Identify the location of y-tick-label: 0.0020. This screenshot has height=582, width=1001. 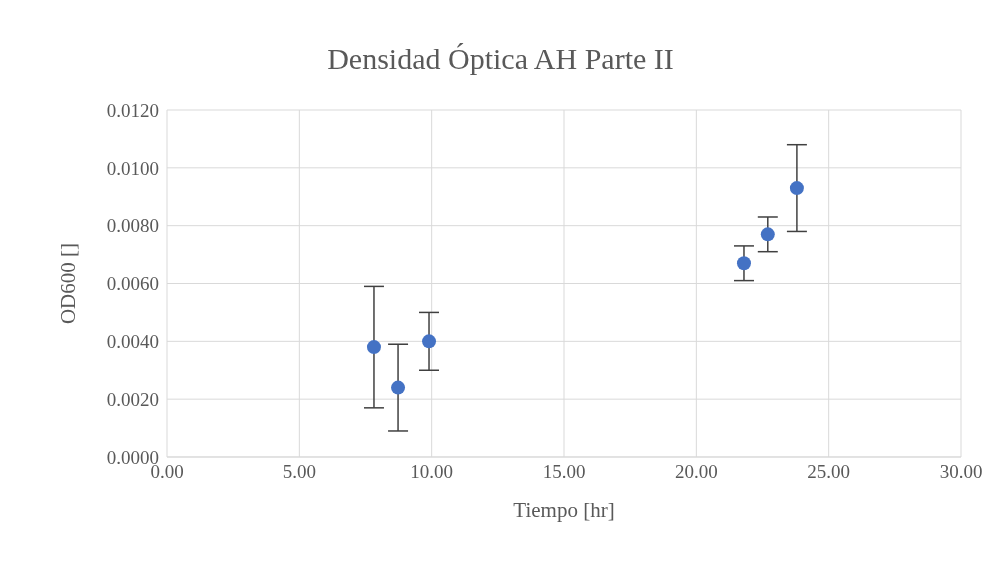
(132, 399).